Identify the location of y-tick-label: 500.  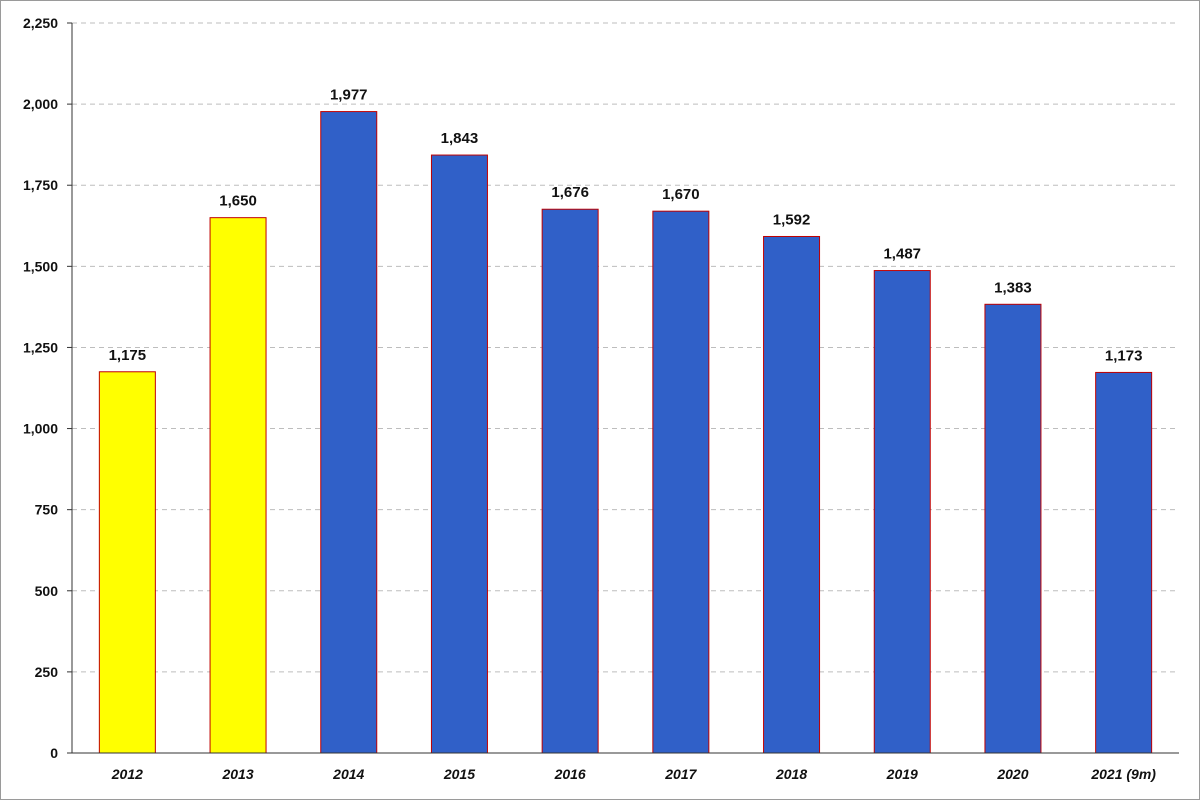
(47, 591).